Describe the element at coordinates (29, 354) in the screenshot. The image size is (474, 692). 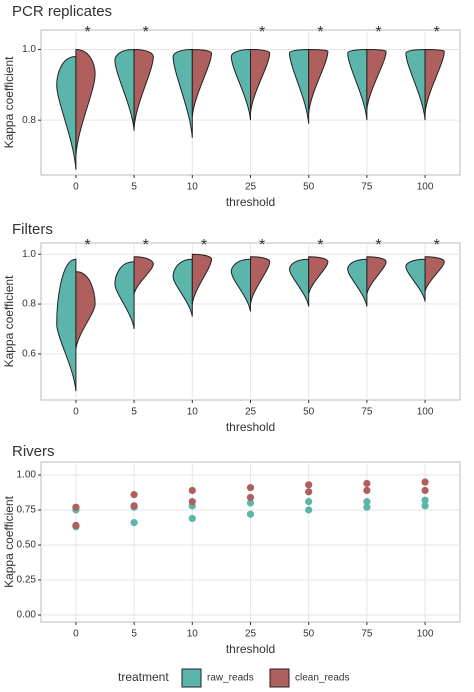
I see `y-tick-label: 0.6` at that location.